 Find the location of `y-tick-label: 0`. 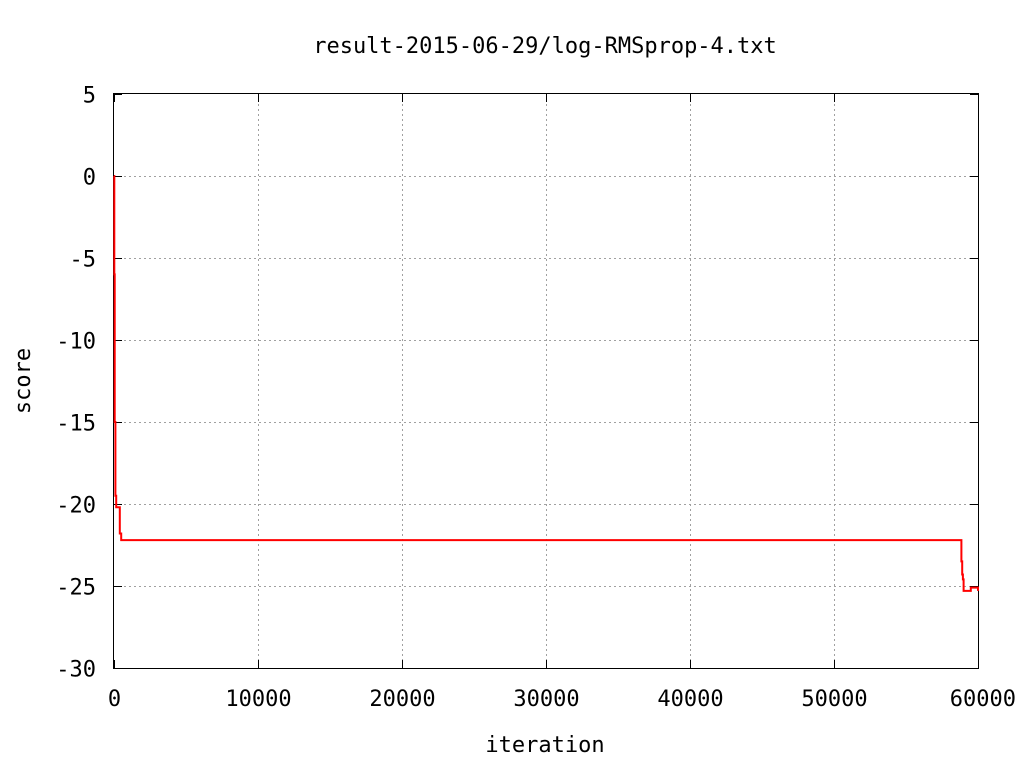

y-tick-label: 0 is located at coordinates (89, 178).